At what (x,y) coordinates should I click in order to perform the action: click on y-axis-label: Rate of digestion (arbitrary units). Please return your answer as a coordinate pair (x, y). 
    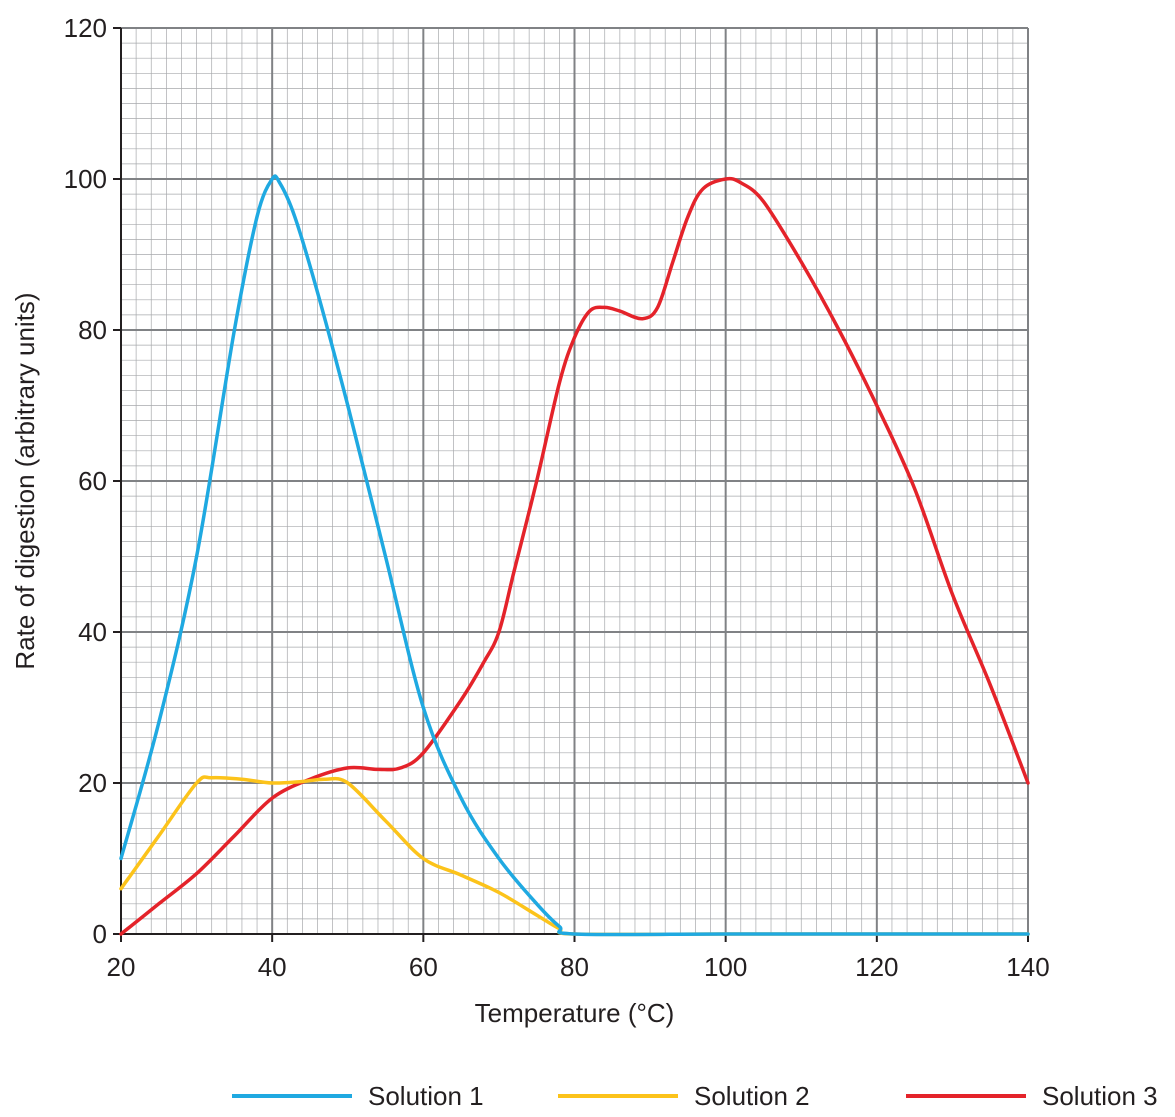
    Looking at the image, I should click on (25, 480).